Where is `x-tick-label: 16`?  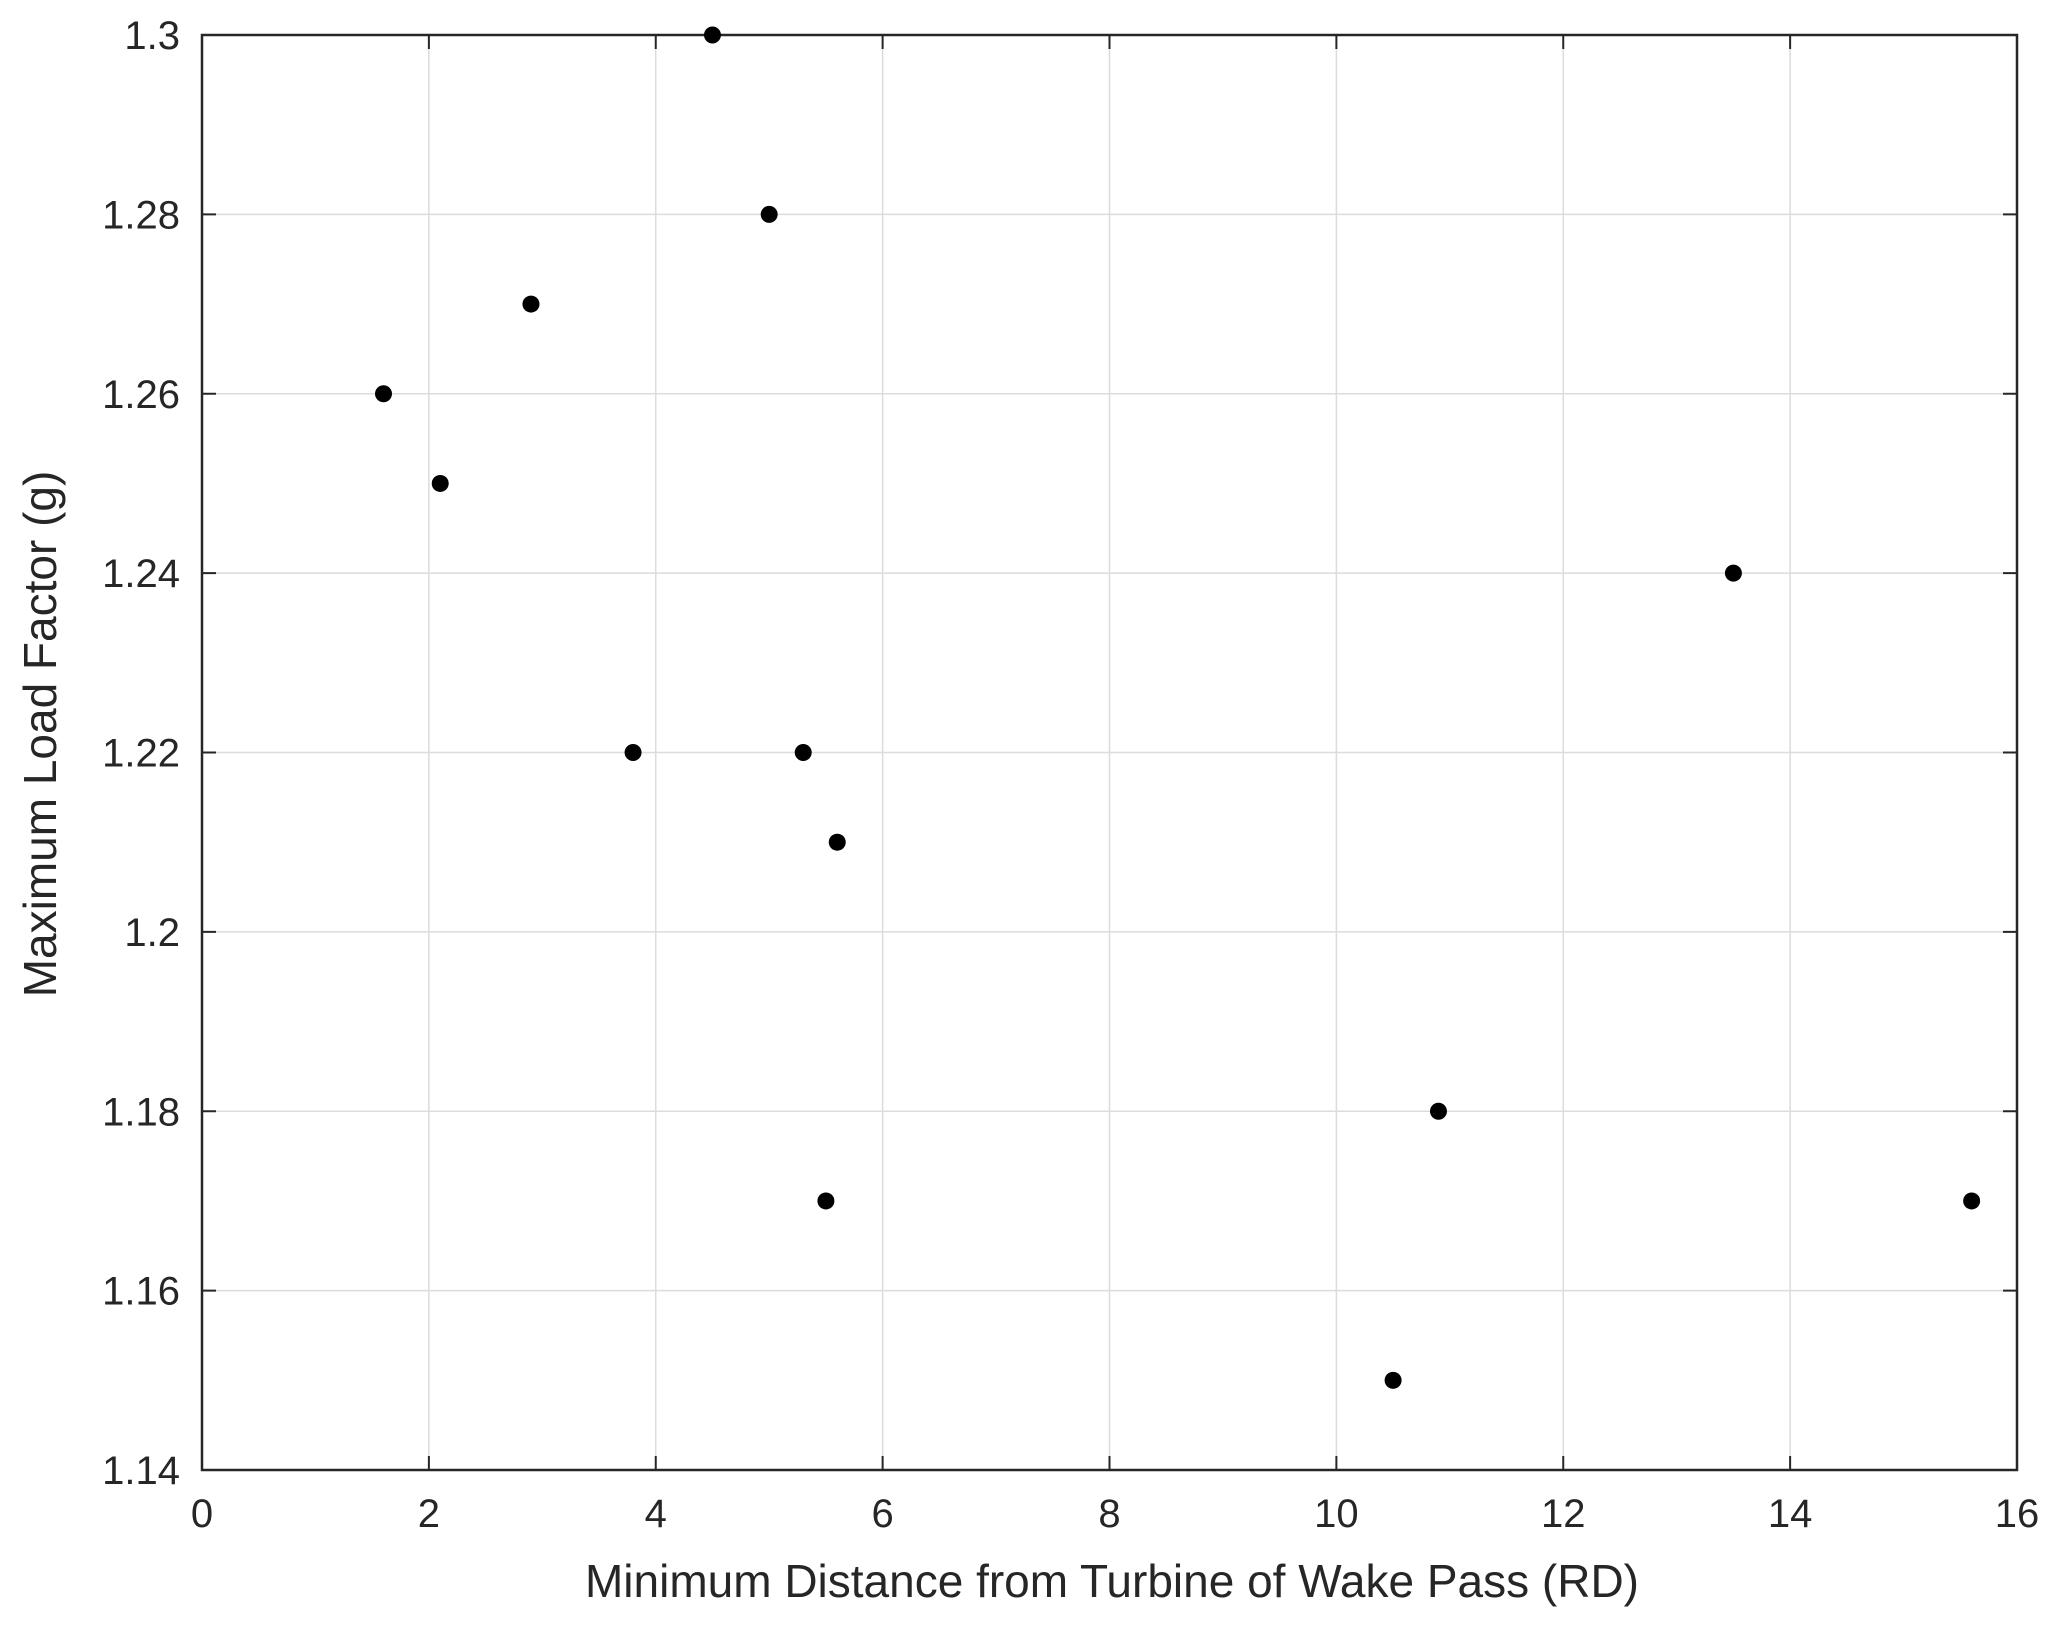
x-tick-label: 16 is located at coordinates (2017, 1514).